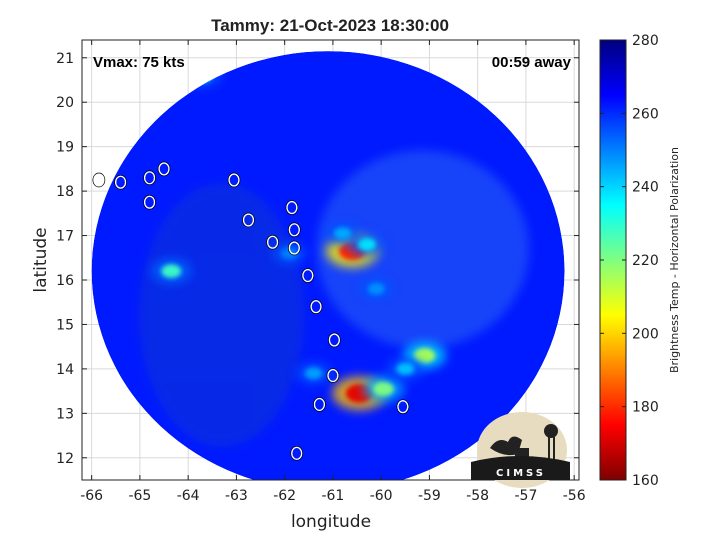 Image resolution: width=720 pixels, height=540 pixels. What do you see at coordinates (65, 59) in the screenshot?
I see `y-tick-label: 21` at bounding box center [65, 59].